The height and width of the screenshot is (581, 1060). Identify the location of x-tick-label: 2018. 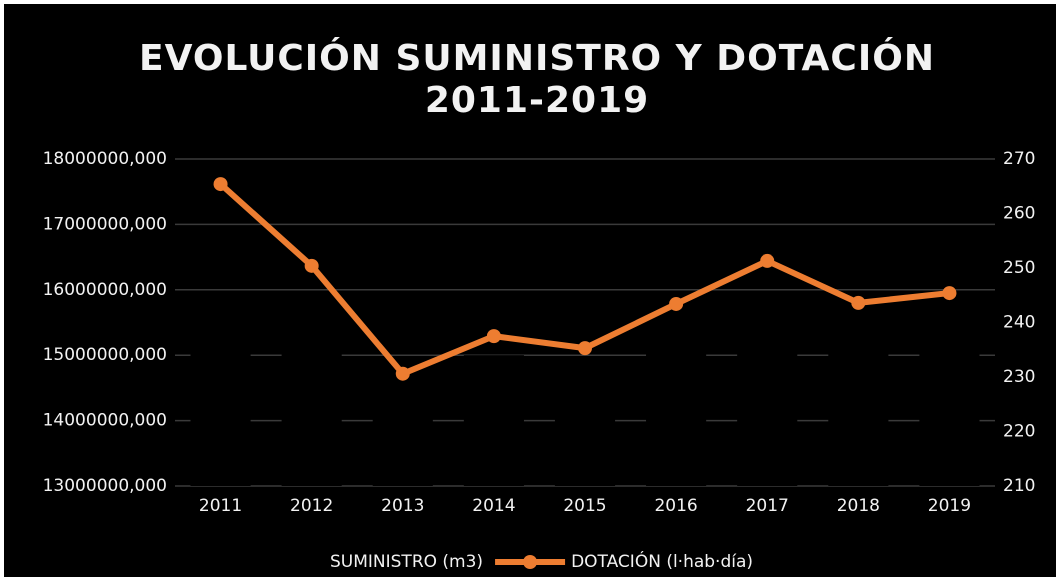
(858, 506).